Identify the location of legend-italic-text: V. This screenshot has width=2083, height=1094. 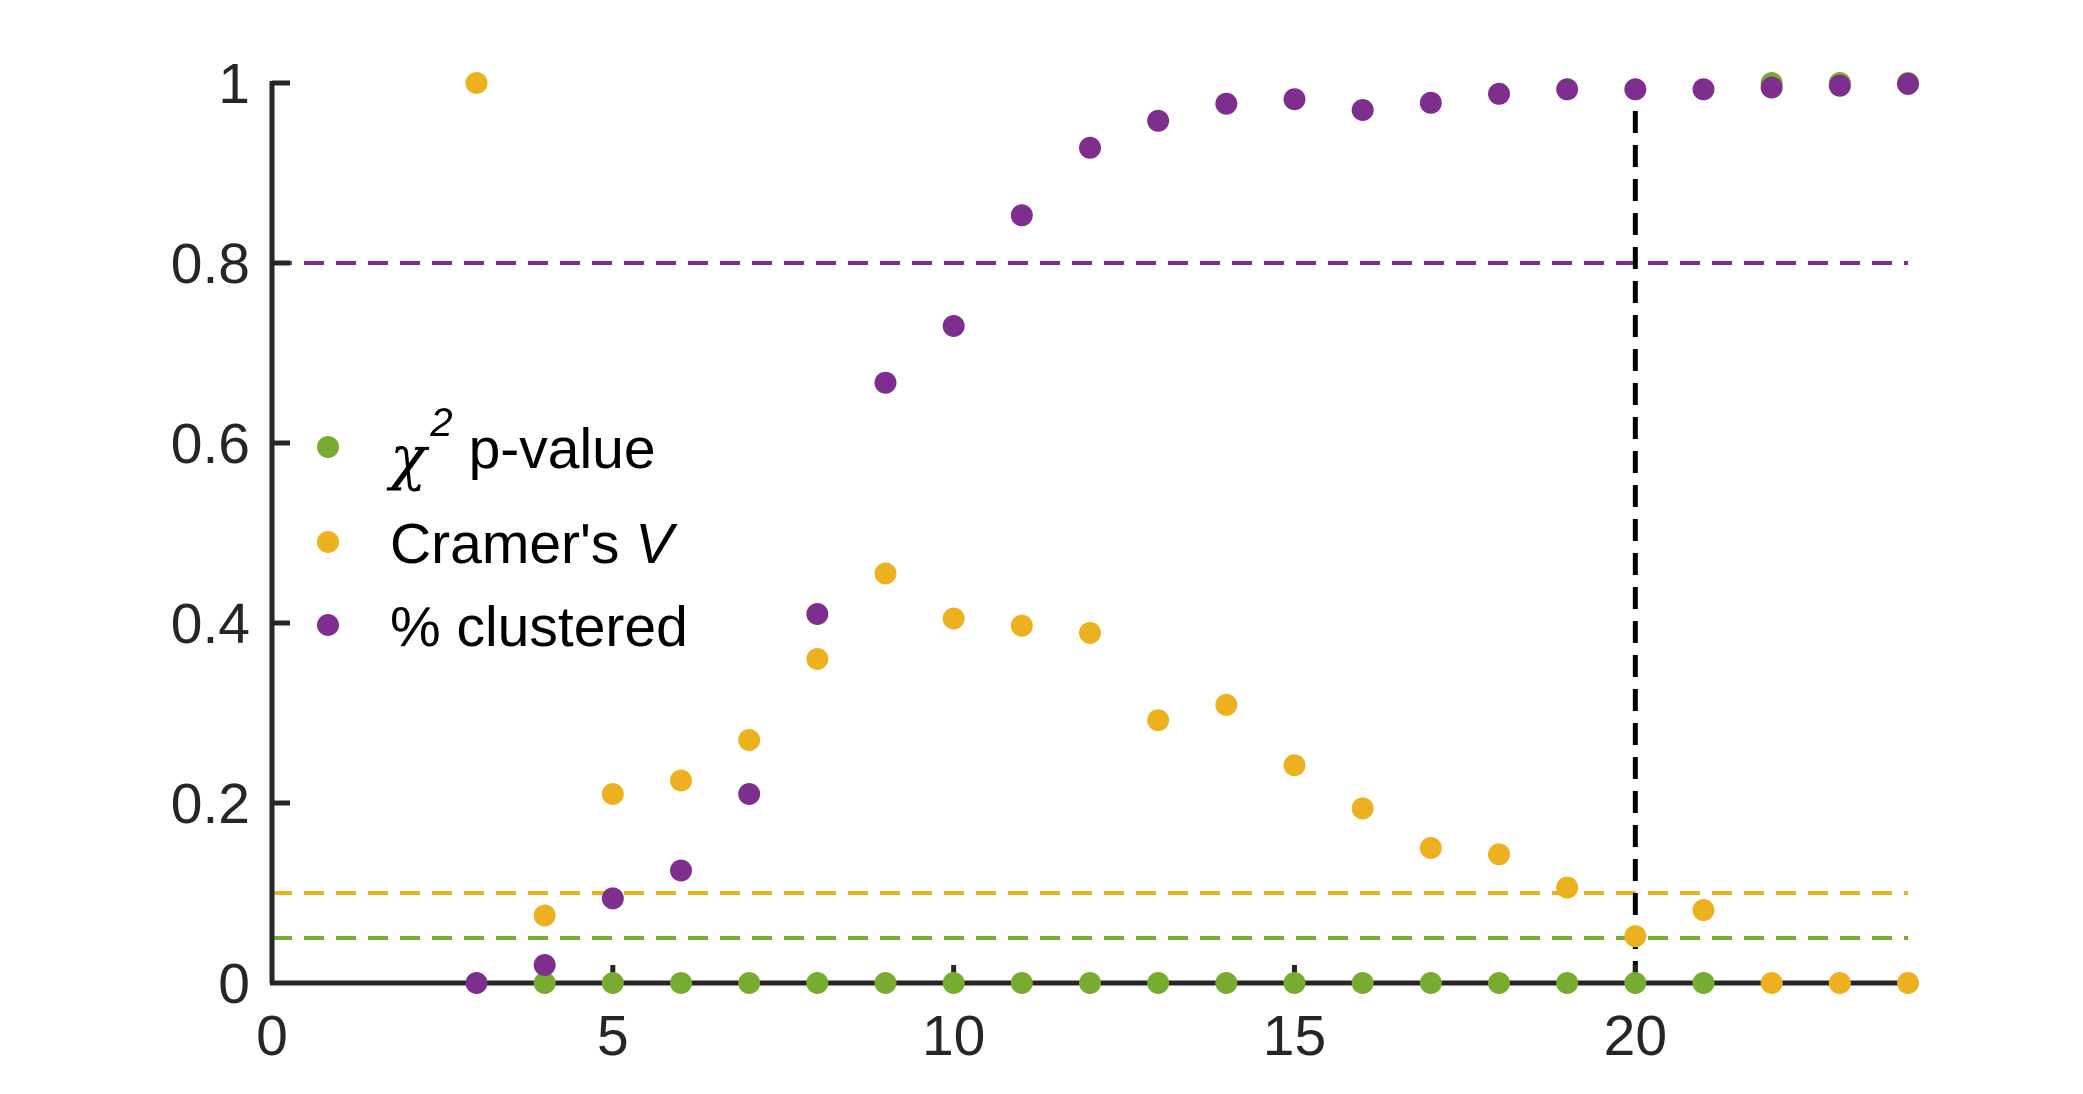
(656, 544).